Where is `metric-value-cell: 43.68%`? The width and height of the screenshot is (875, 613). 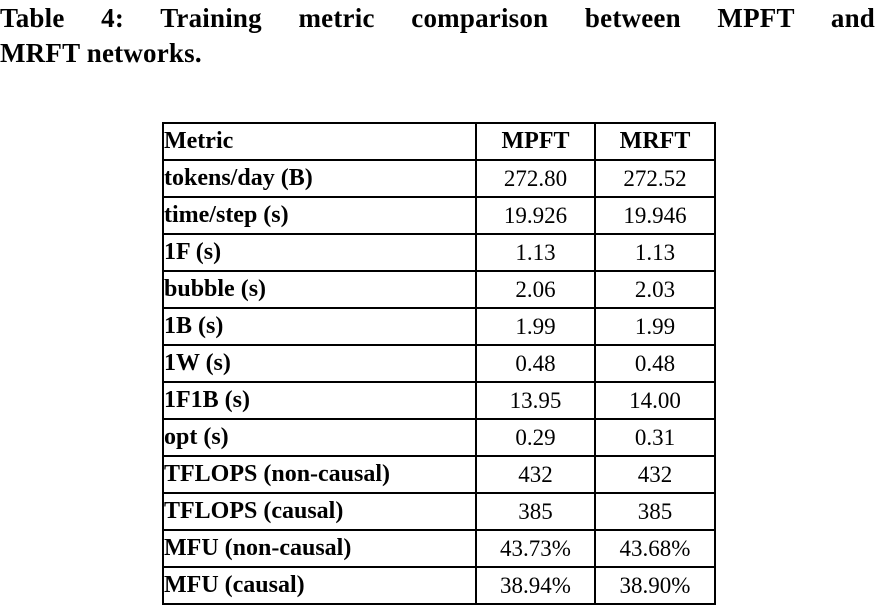
metric-value-cell: 43.68% is located at coordinates (655, 548).